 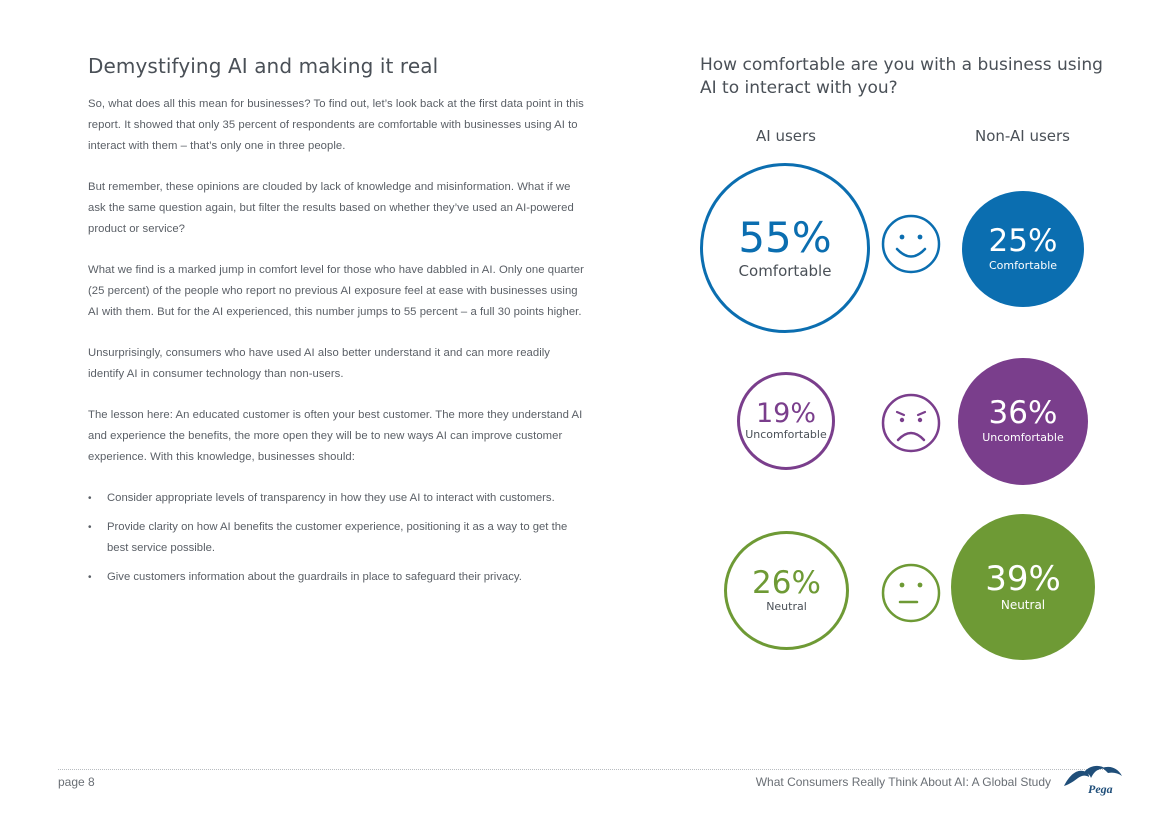 I want to click on bubble-value: 26%, so click(x=786, y=582).